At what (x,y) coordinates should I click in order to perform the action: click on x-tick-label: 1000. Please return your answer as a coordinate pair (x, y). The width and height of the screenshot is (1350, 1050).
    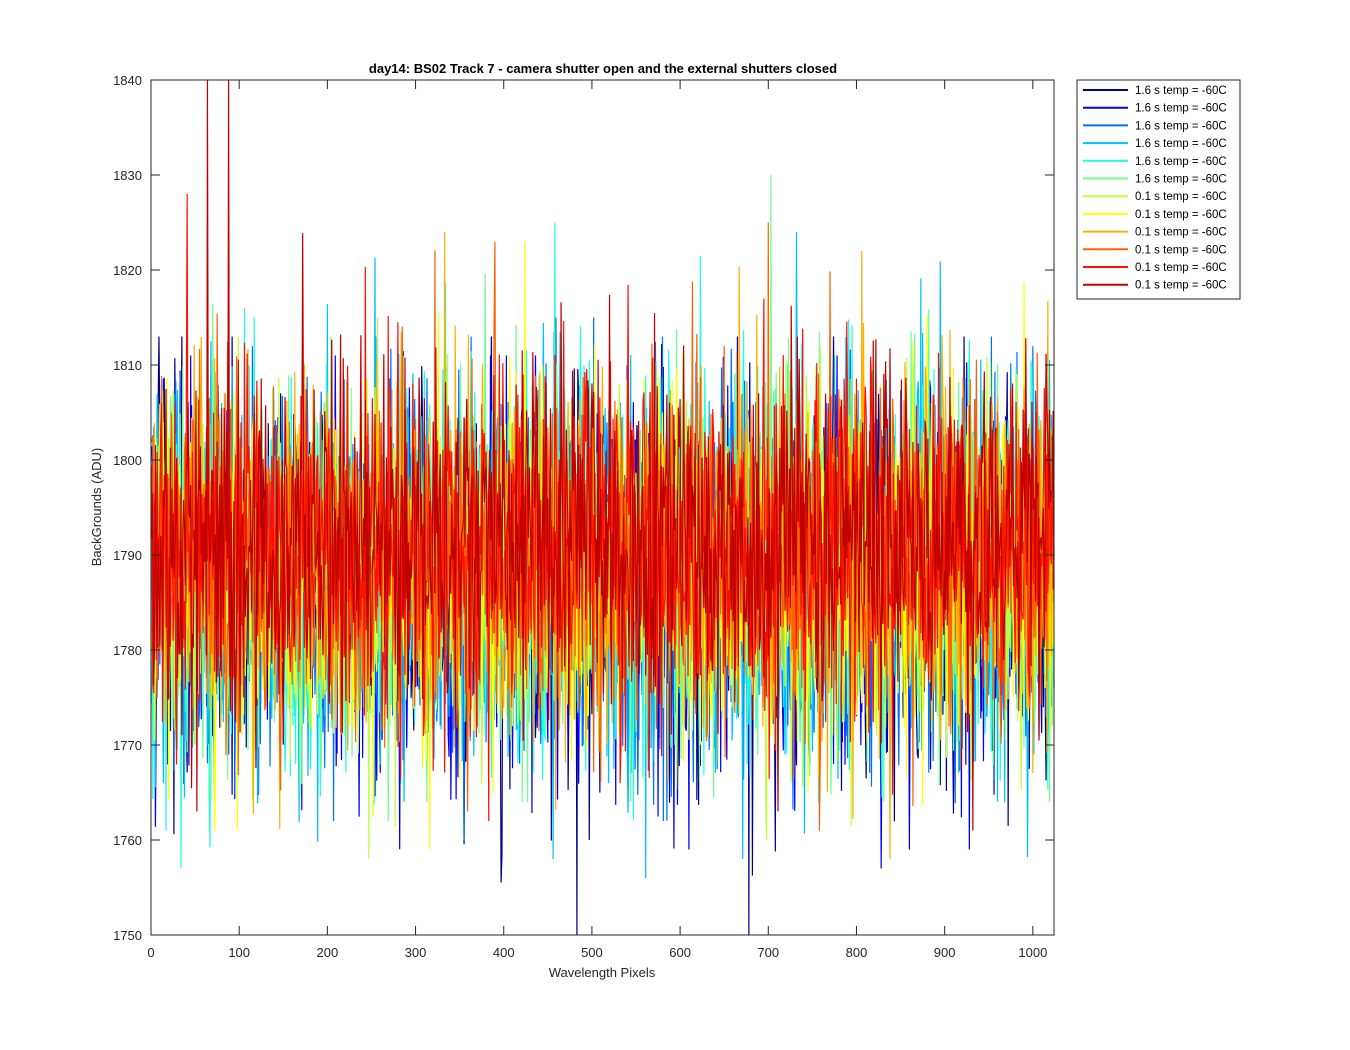
    Looking at the image, I should click on (1032, 952).